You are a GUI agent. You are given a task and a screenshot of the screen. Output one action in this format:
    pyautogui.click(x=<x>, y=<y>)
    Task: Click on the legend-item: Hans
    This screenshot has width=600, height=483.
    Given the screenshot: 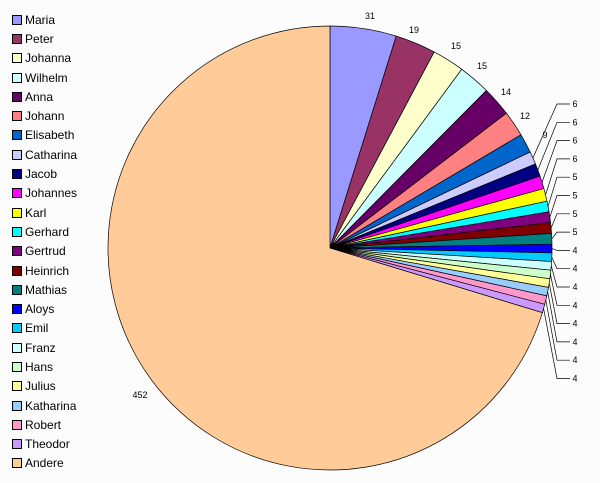 What is the action you would take?
    pyautogui.click(x=44, y=366)
    